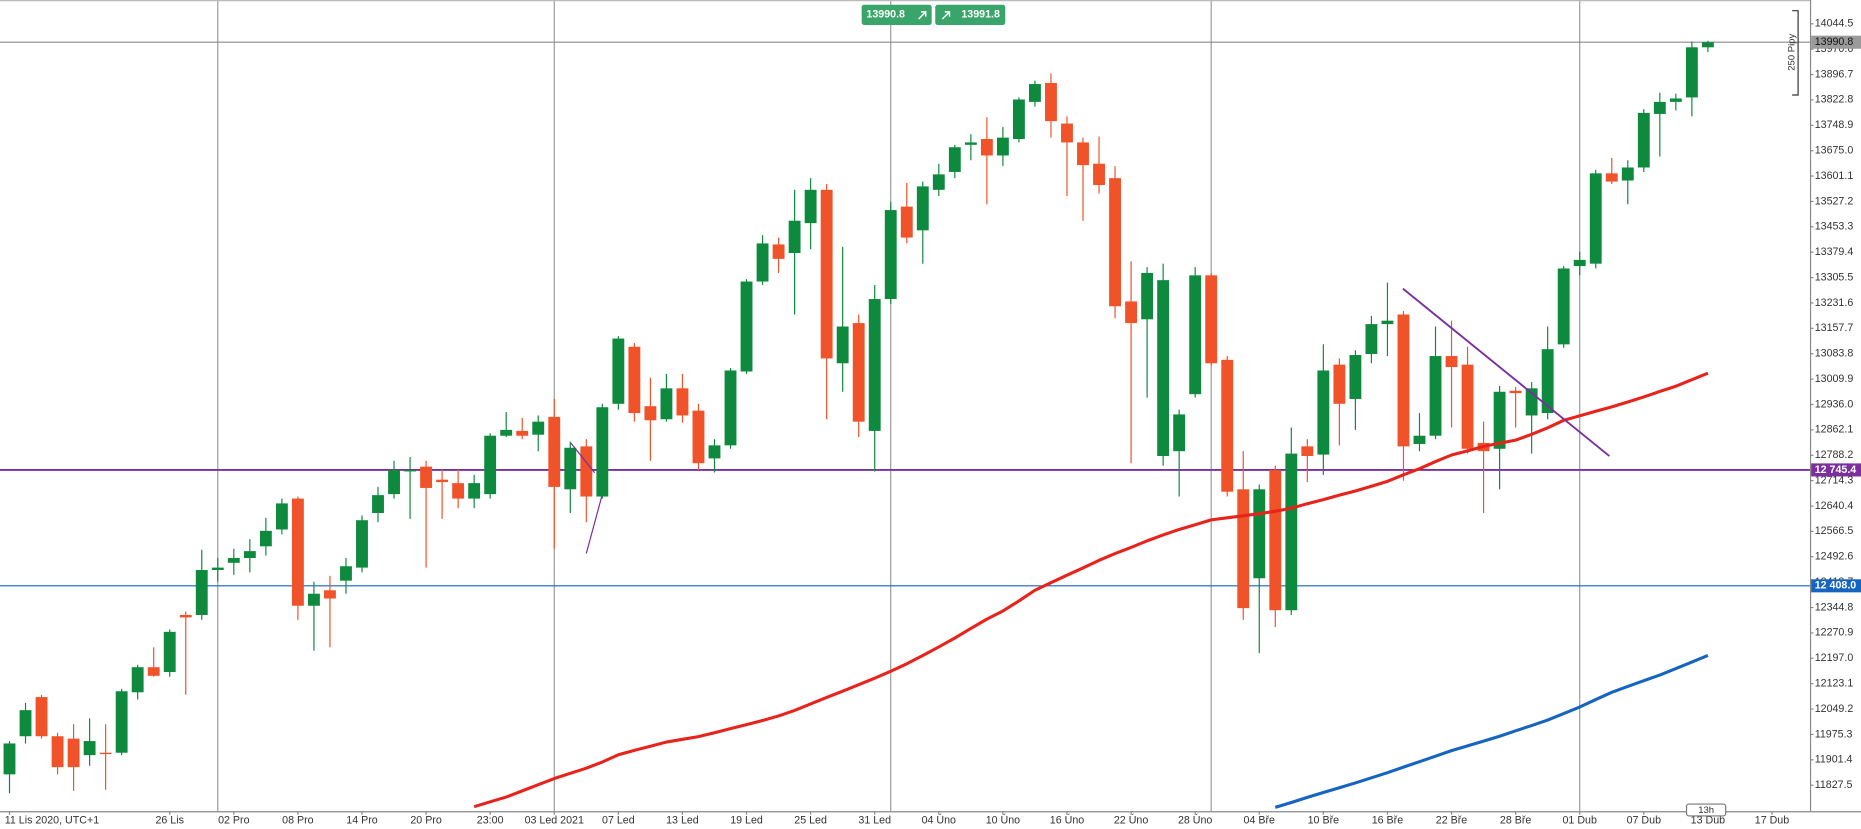 The image size is (1861, 829). Describe the element at coordinates (810, 821) in the screenshot. I see `x-tick-label: 25 Led` at that location.